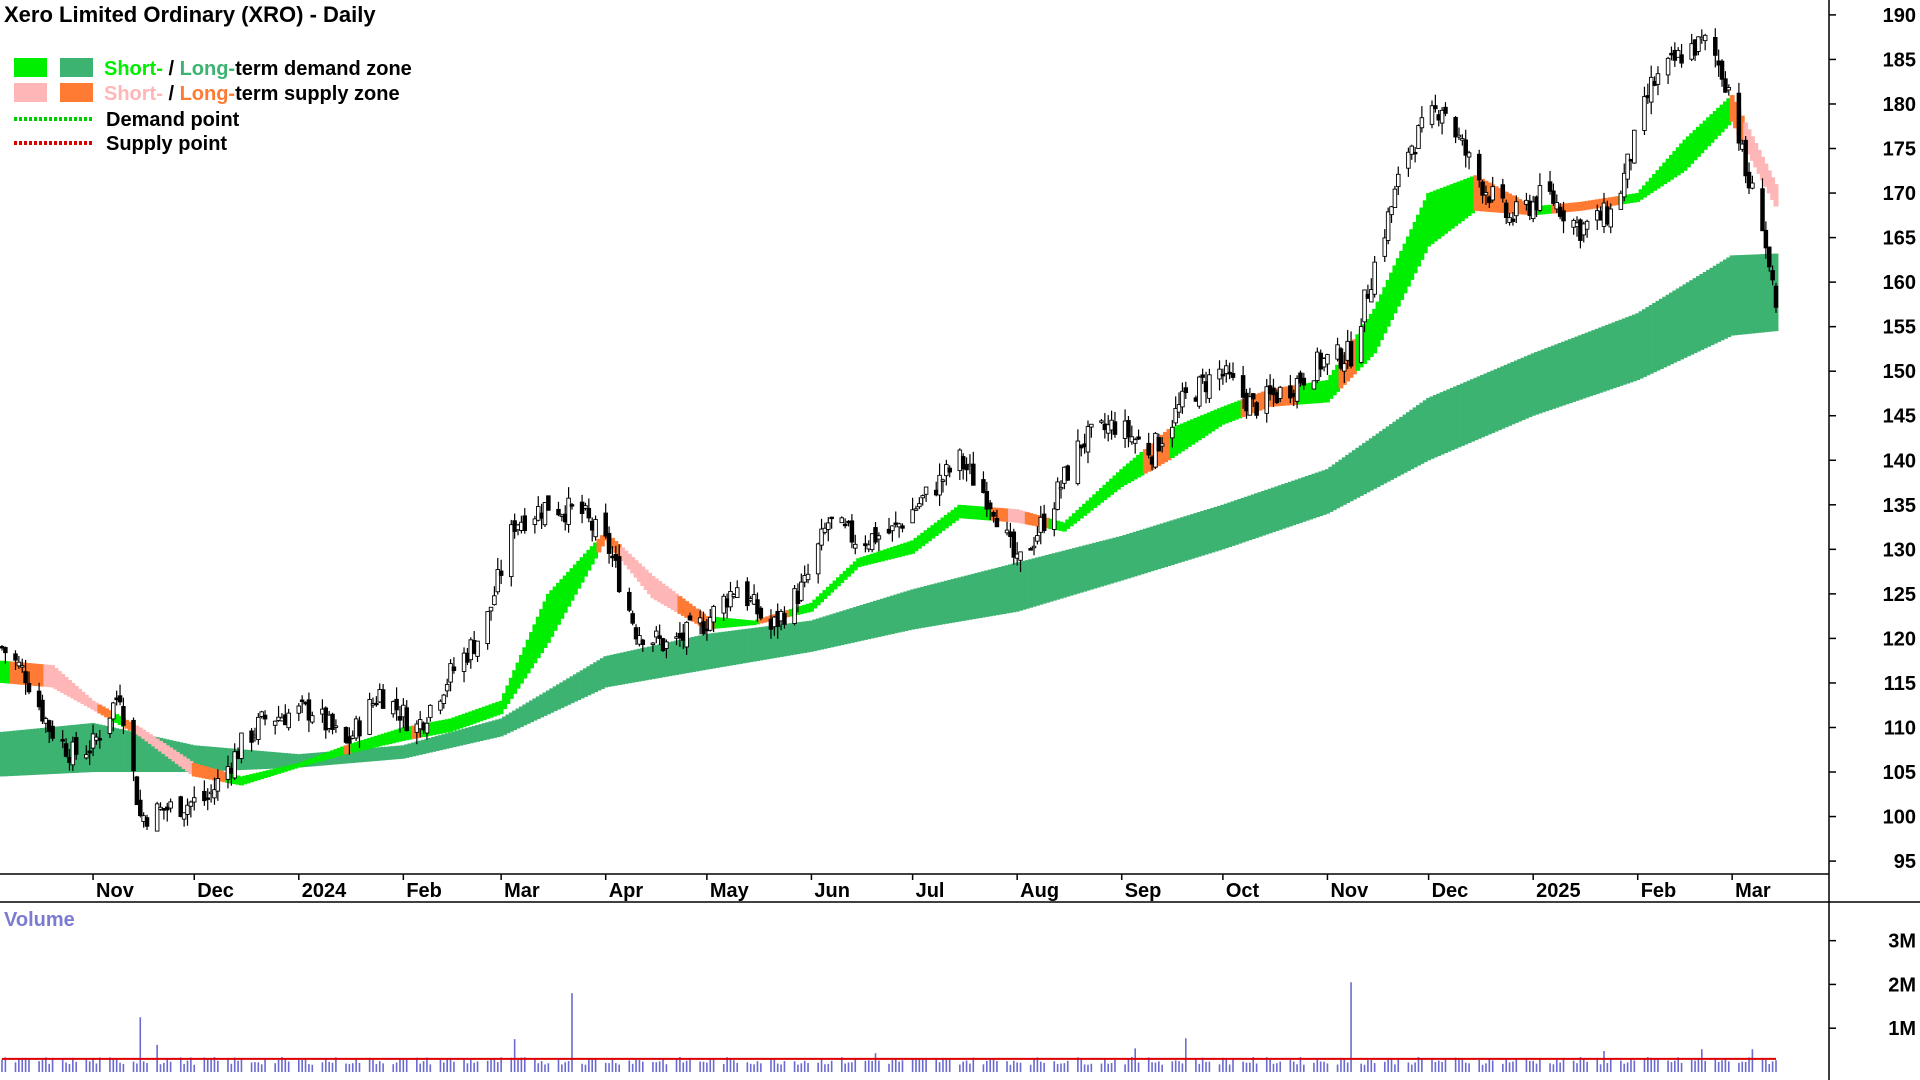 The height and width of the screenshot is (1080, 1920). I want to click on legend-supply-zone-label: Short- / Long-term supply zone, so click(252, 94).